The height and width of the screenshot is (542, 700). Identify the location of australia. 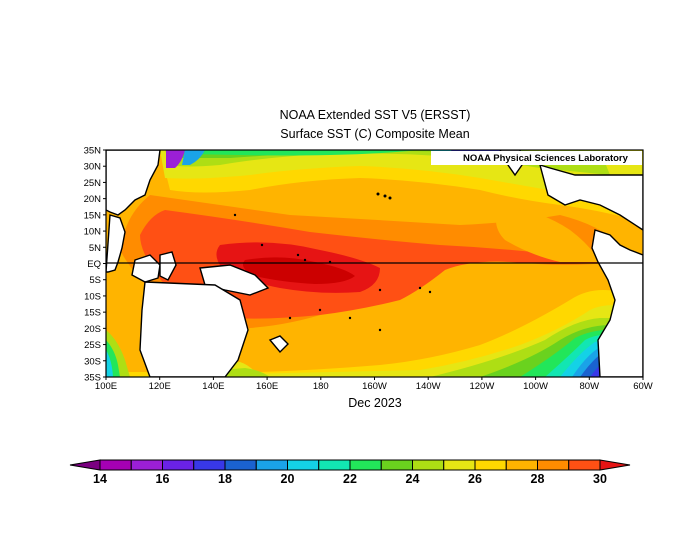
(194, 329).